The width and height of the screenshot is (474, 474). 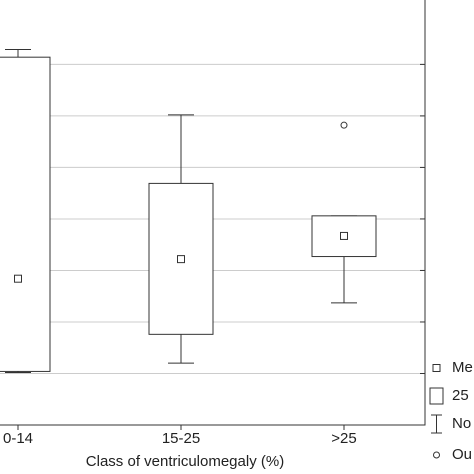 What do you see at coordinates (185, 461) in the screenshot?
I see `x-axis-label: Class of ventriculomegaly (%)` at bounding box center [185, 461].